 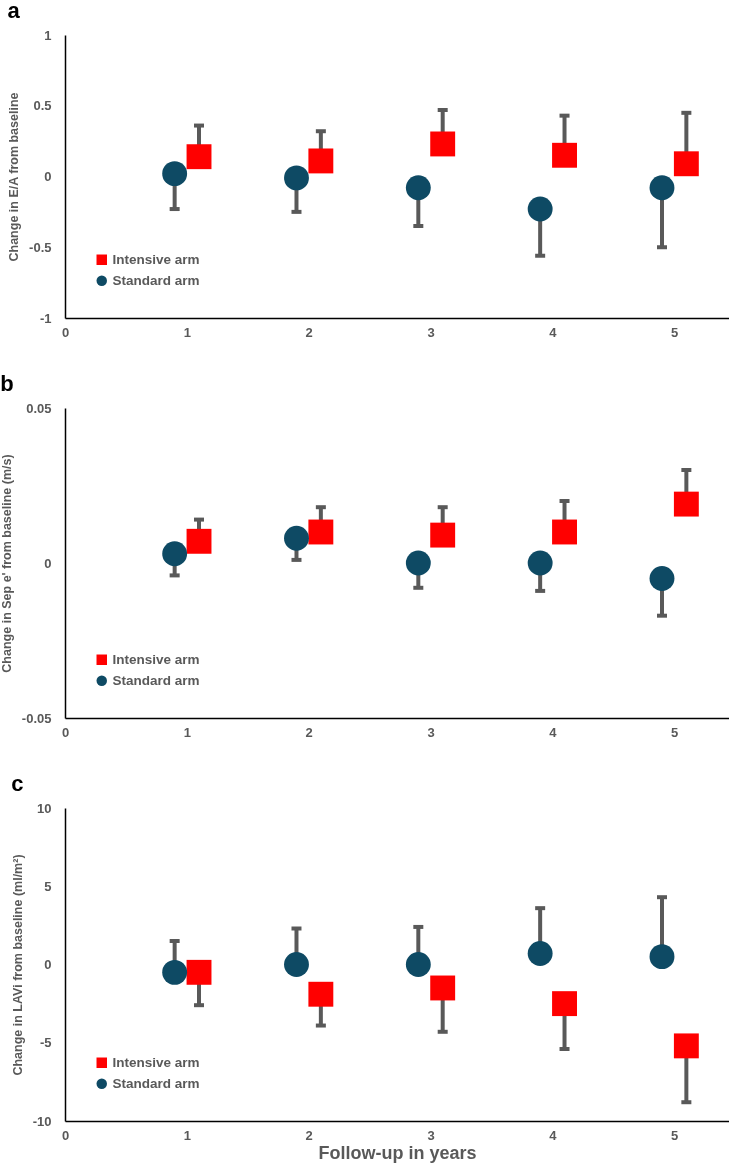 I want to click on chart-title: a, so click(x=14, y=11).